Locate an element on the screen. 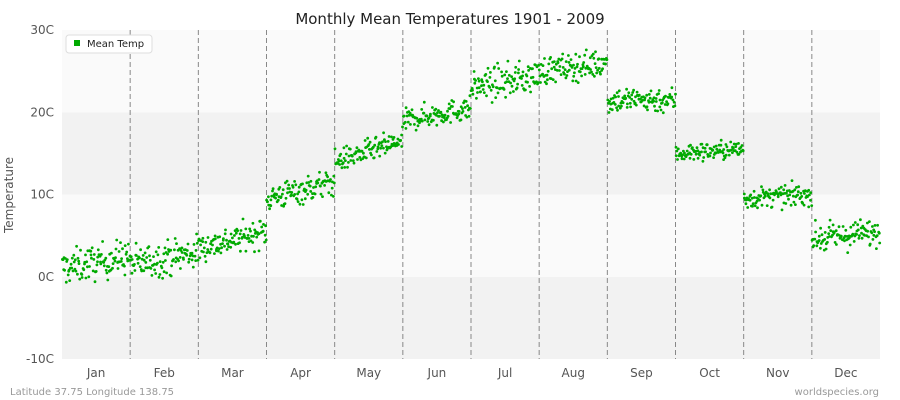 The width and height of the screenshot is (900, 400). y-tick-label: 20C is located at coordinates (42, 112).